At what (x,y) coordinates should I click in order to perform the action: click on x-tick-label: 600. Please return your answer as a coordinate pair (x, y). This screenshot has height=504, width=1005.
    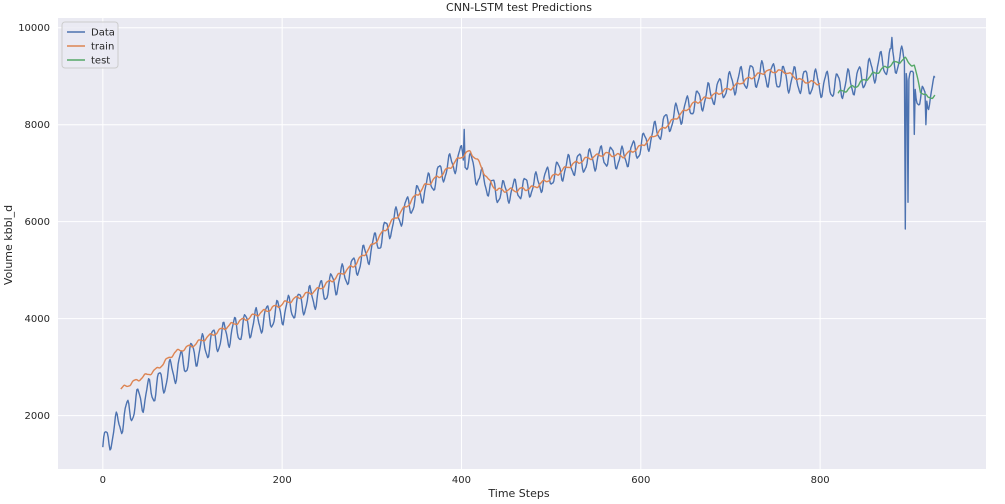
    Looking at the image, I should click on (640, 480).